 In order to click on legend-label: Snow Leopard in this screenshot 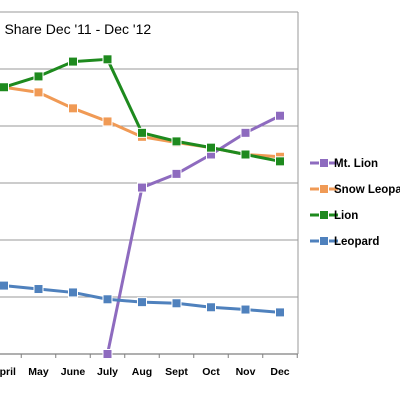, I will do `click(367, 190)`.